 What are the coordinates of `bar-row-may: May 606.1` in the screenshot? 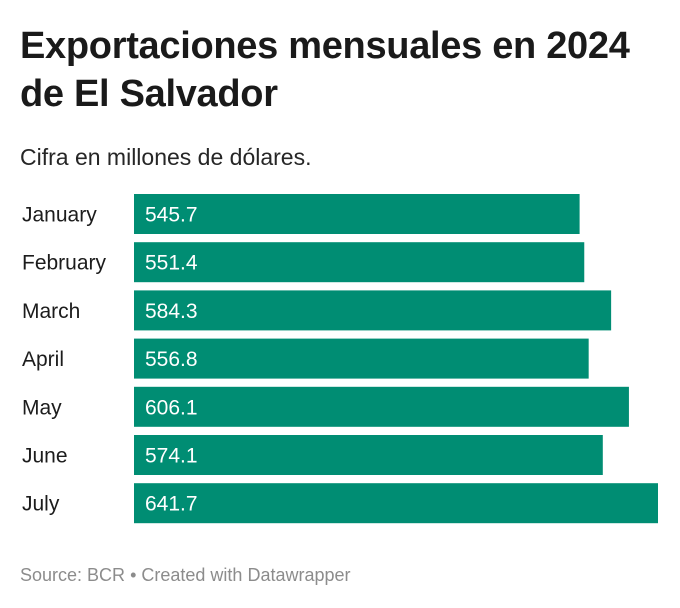 It's located at (325, 406).